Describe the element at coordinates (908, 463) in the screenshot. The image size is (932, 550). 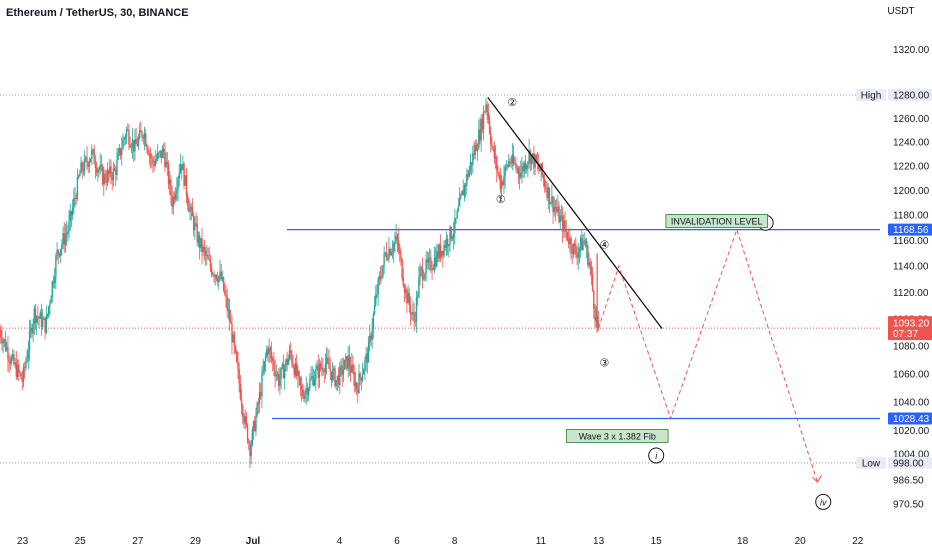
I see `low-badge-value: 998.00` at that location.